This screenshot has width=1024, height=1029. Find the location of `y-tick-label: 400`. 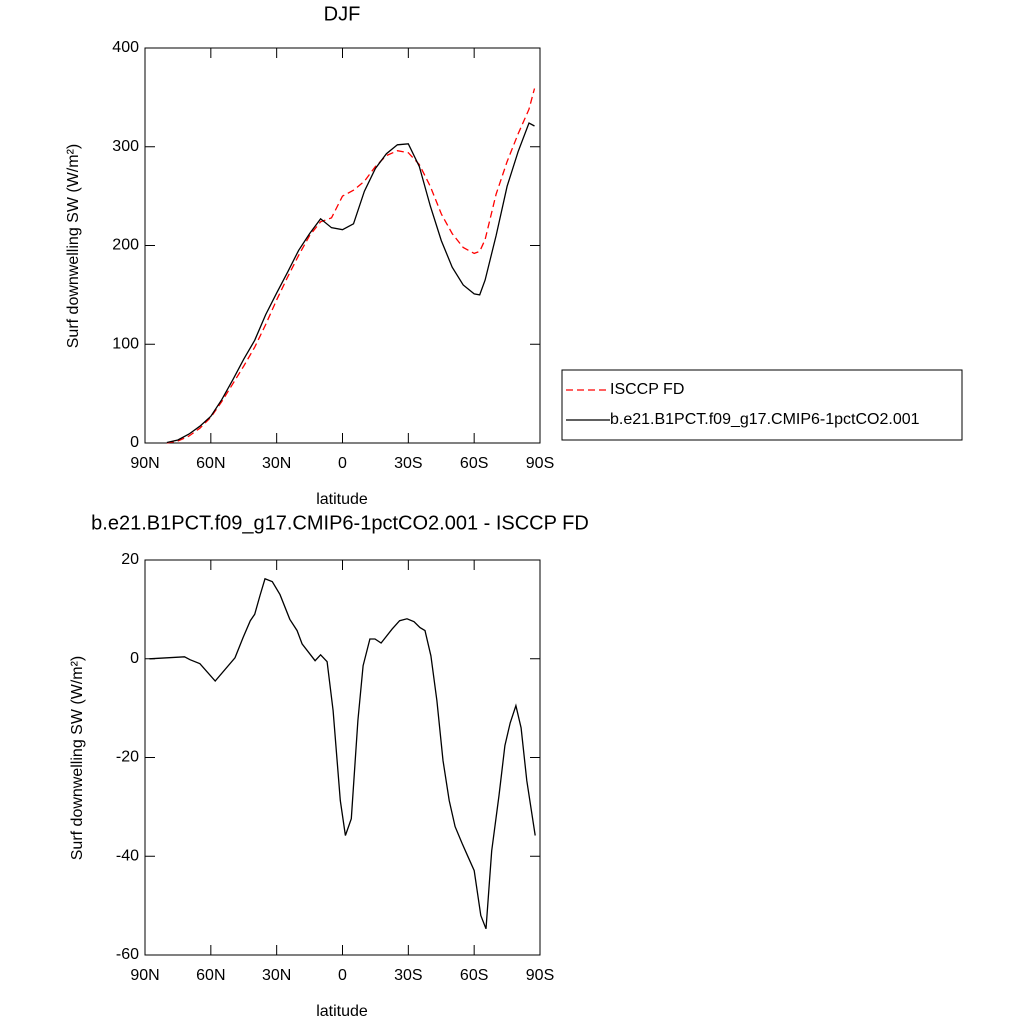

y-tick-label: 400 is located at coordinates (125, 47).